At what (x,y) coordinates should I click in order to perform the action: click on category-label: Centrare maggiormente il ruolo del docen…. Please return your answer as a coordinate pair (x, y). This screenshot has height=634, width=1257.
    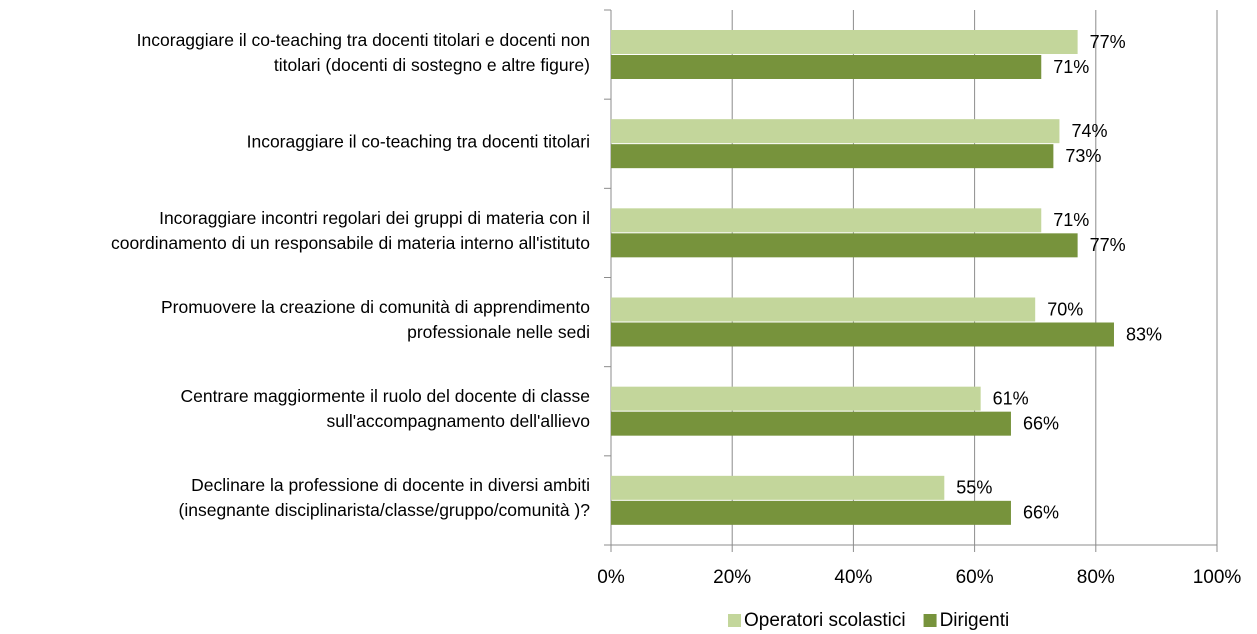
    Looking at the image, I should click on (385, 409).